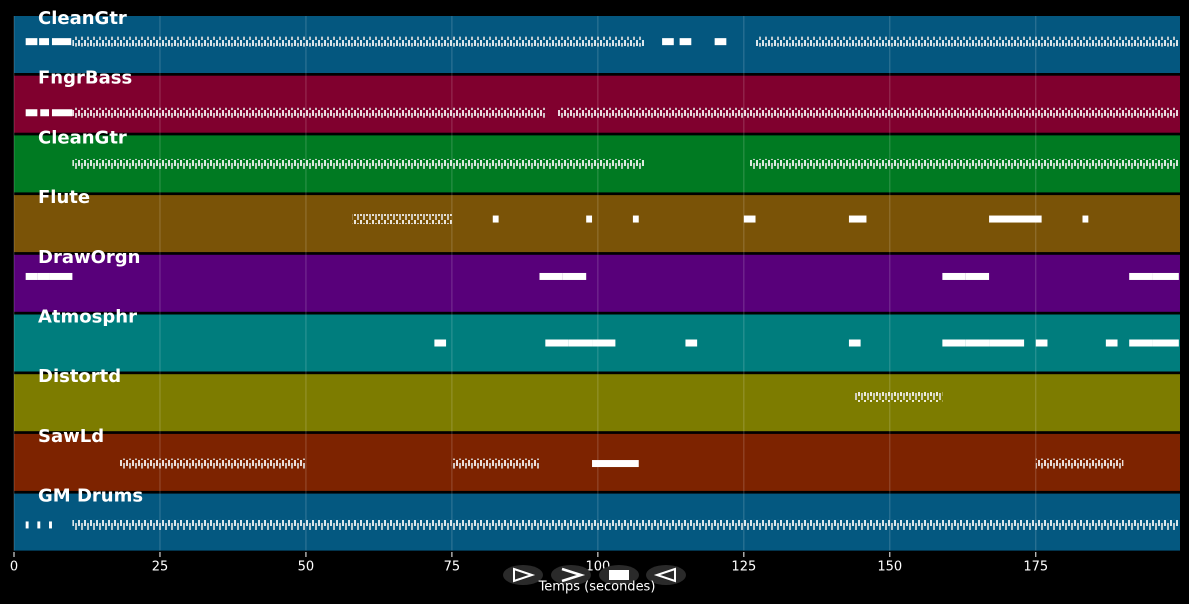 This screenshot has width=1189, height=604. I want to click on x-tick-label: 150, so click(889, 567).